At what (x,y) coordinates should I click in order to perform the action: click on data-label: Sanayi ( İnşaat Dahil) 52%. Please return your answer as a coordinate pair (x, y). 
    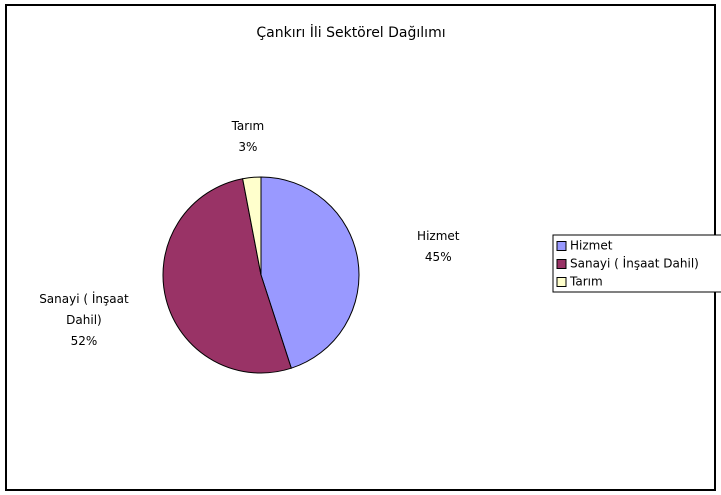
    Looking at the image, I should click on (84, 320).